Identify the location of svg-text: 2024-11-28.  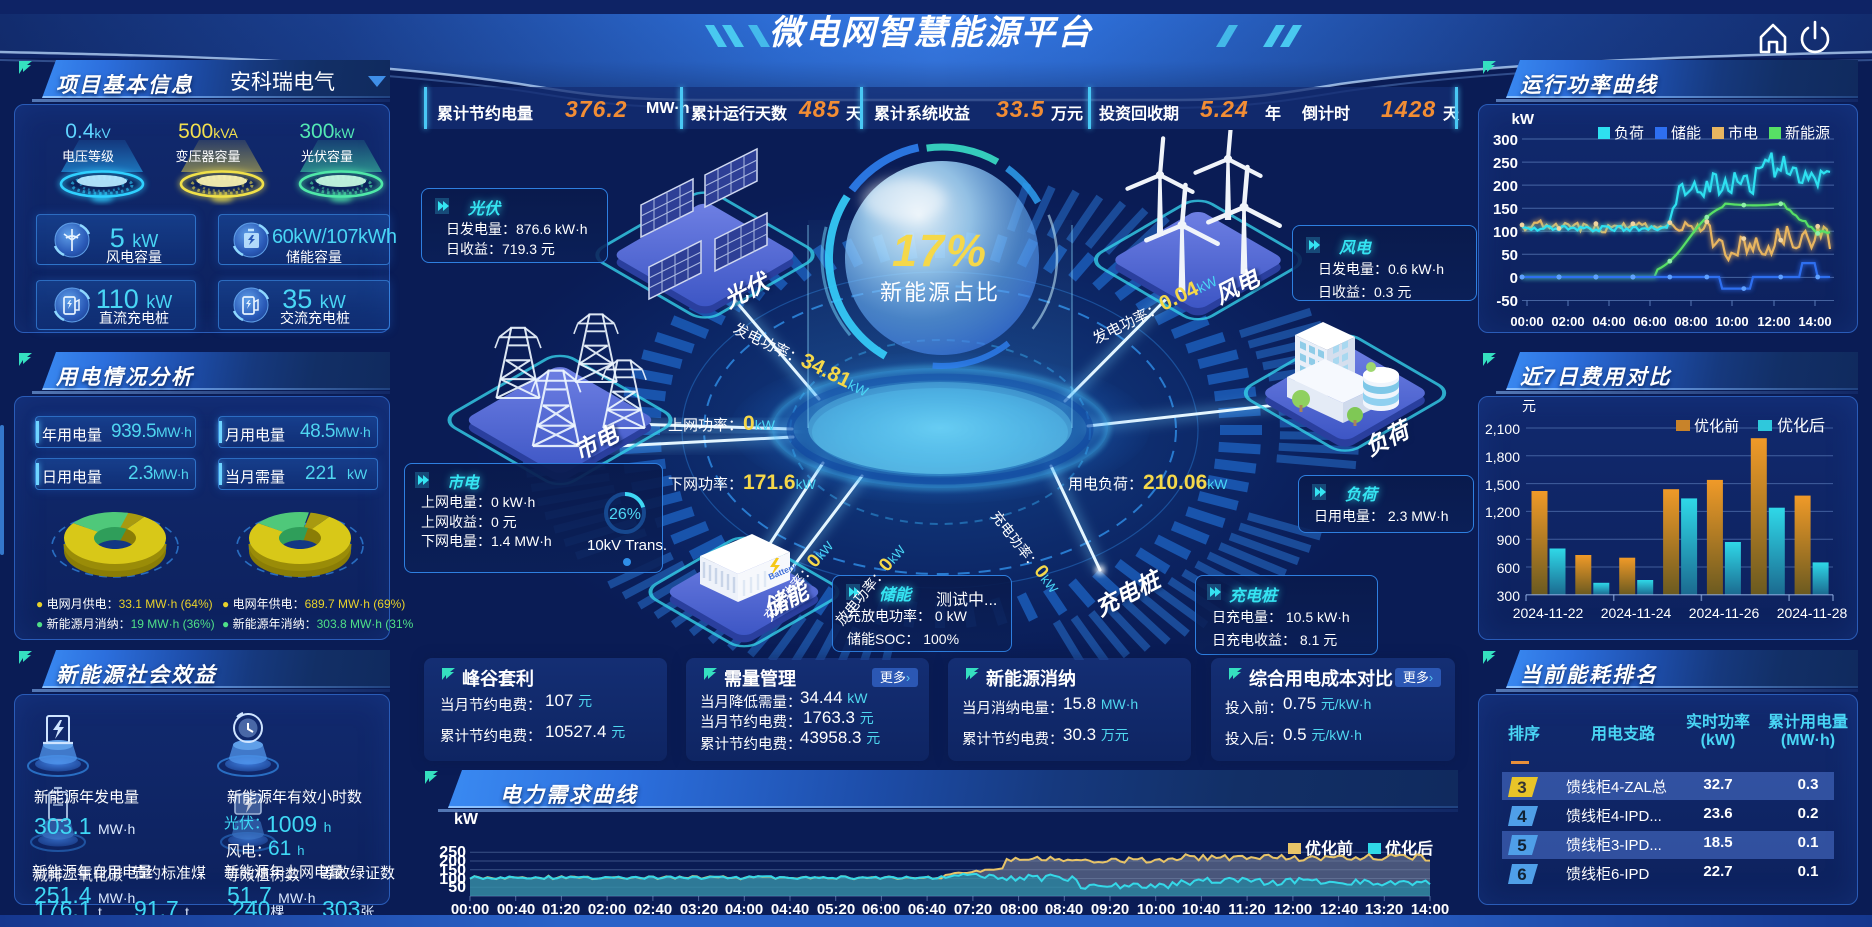
(1812, 613).